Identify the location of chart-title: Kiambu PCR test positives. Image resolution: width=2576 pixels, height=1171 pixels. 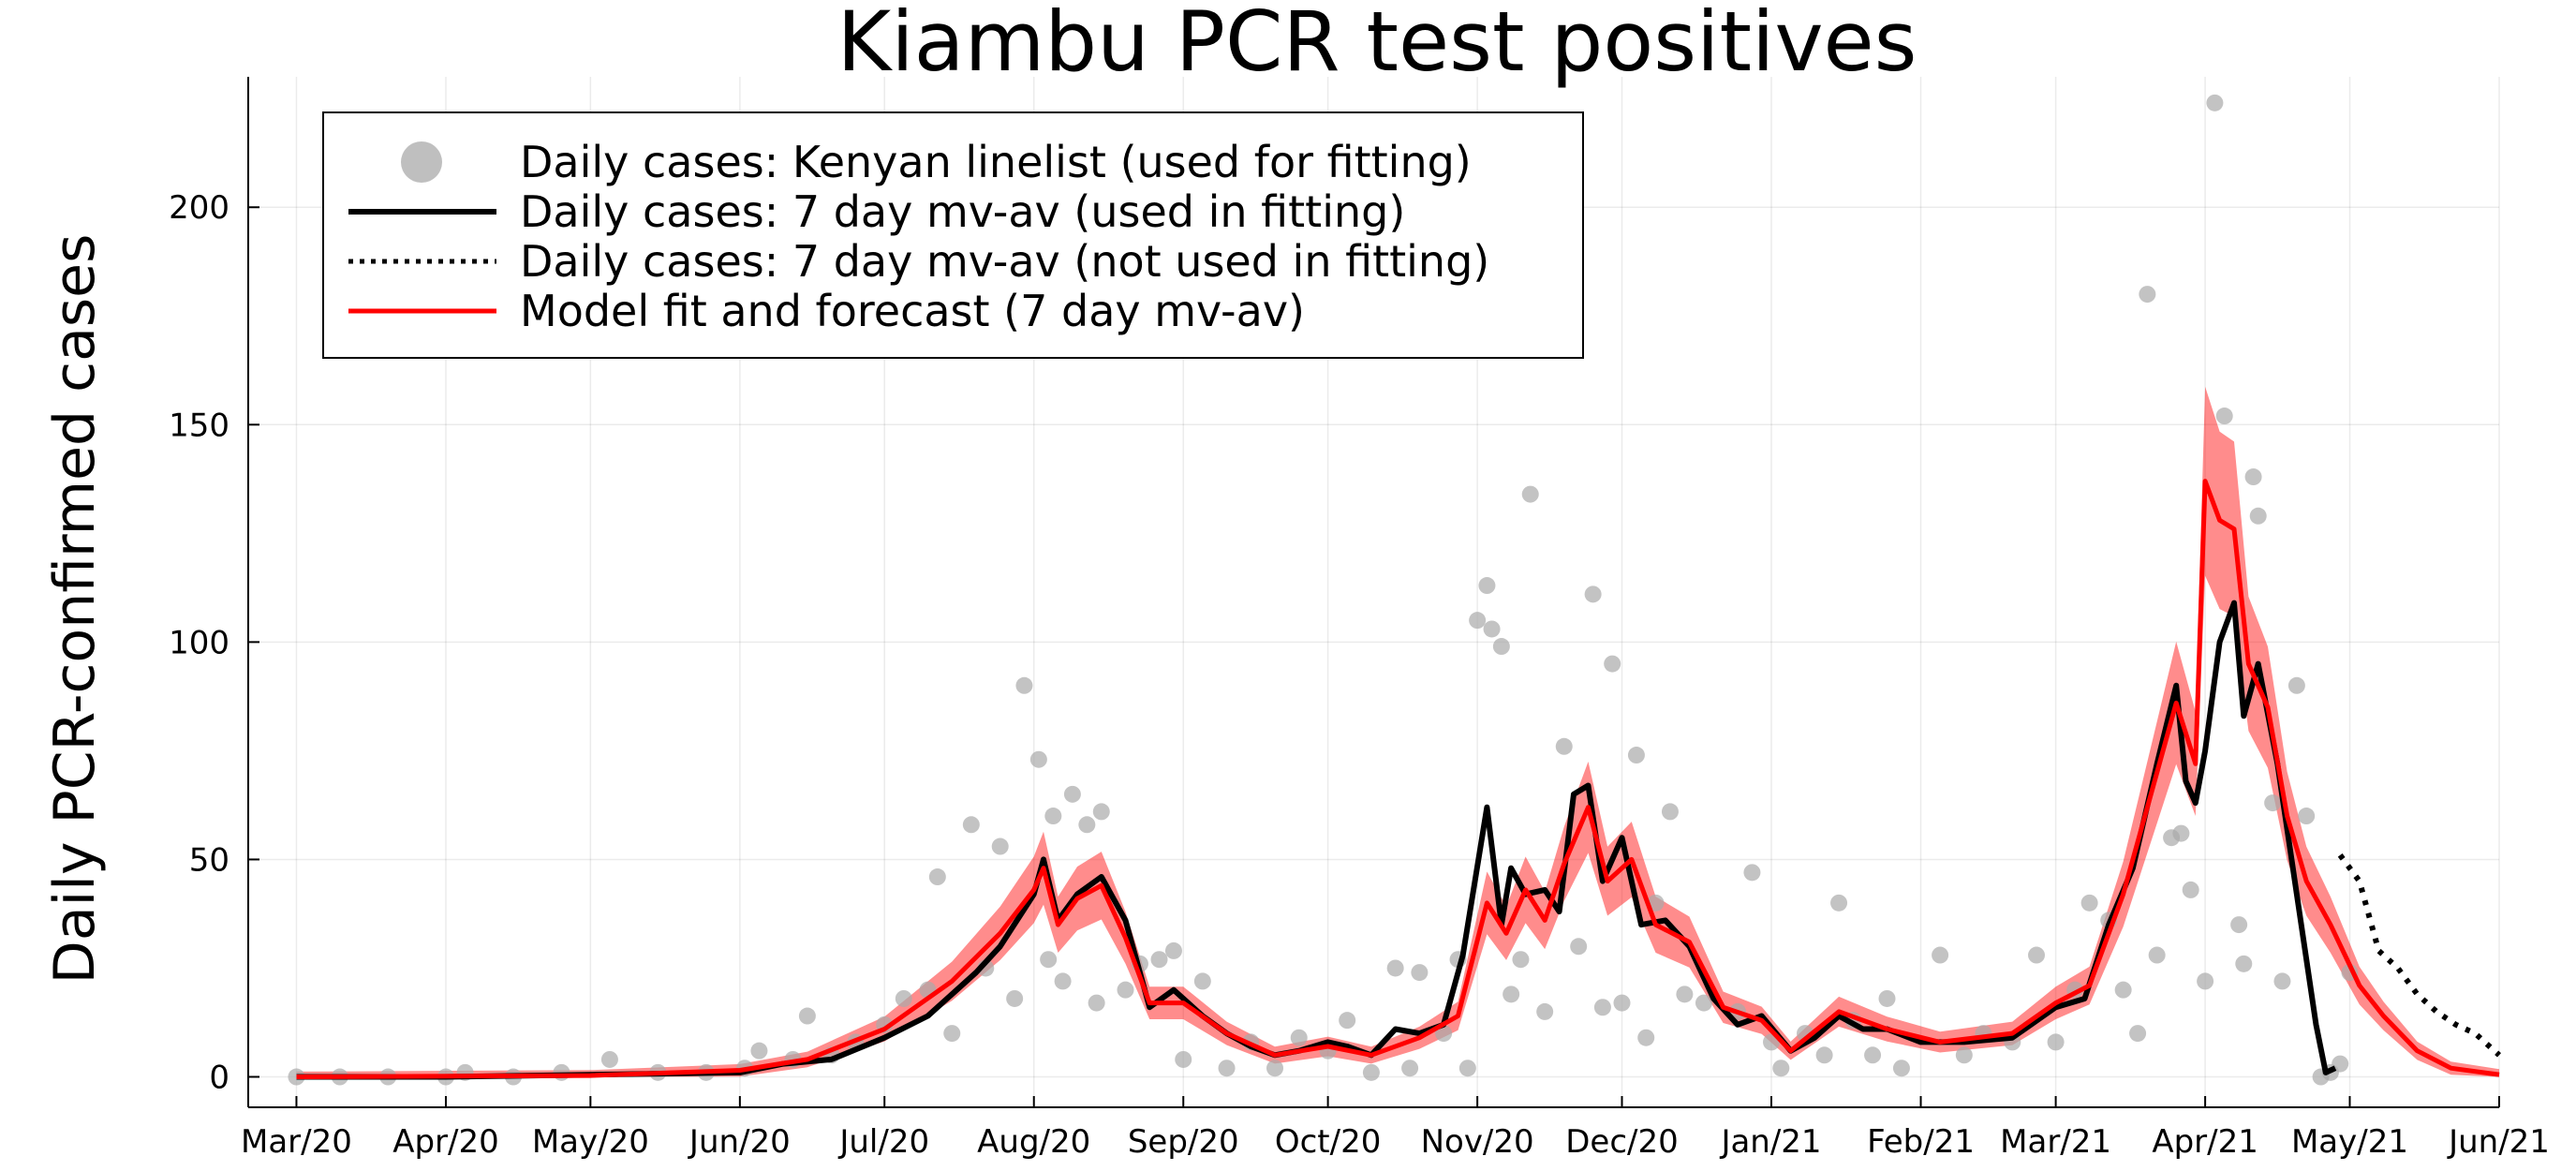
(1376, 45).